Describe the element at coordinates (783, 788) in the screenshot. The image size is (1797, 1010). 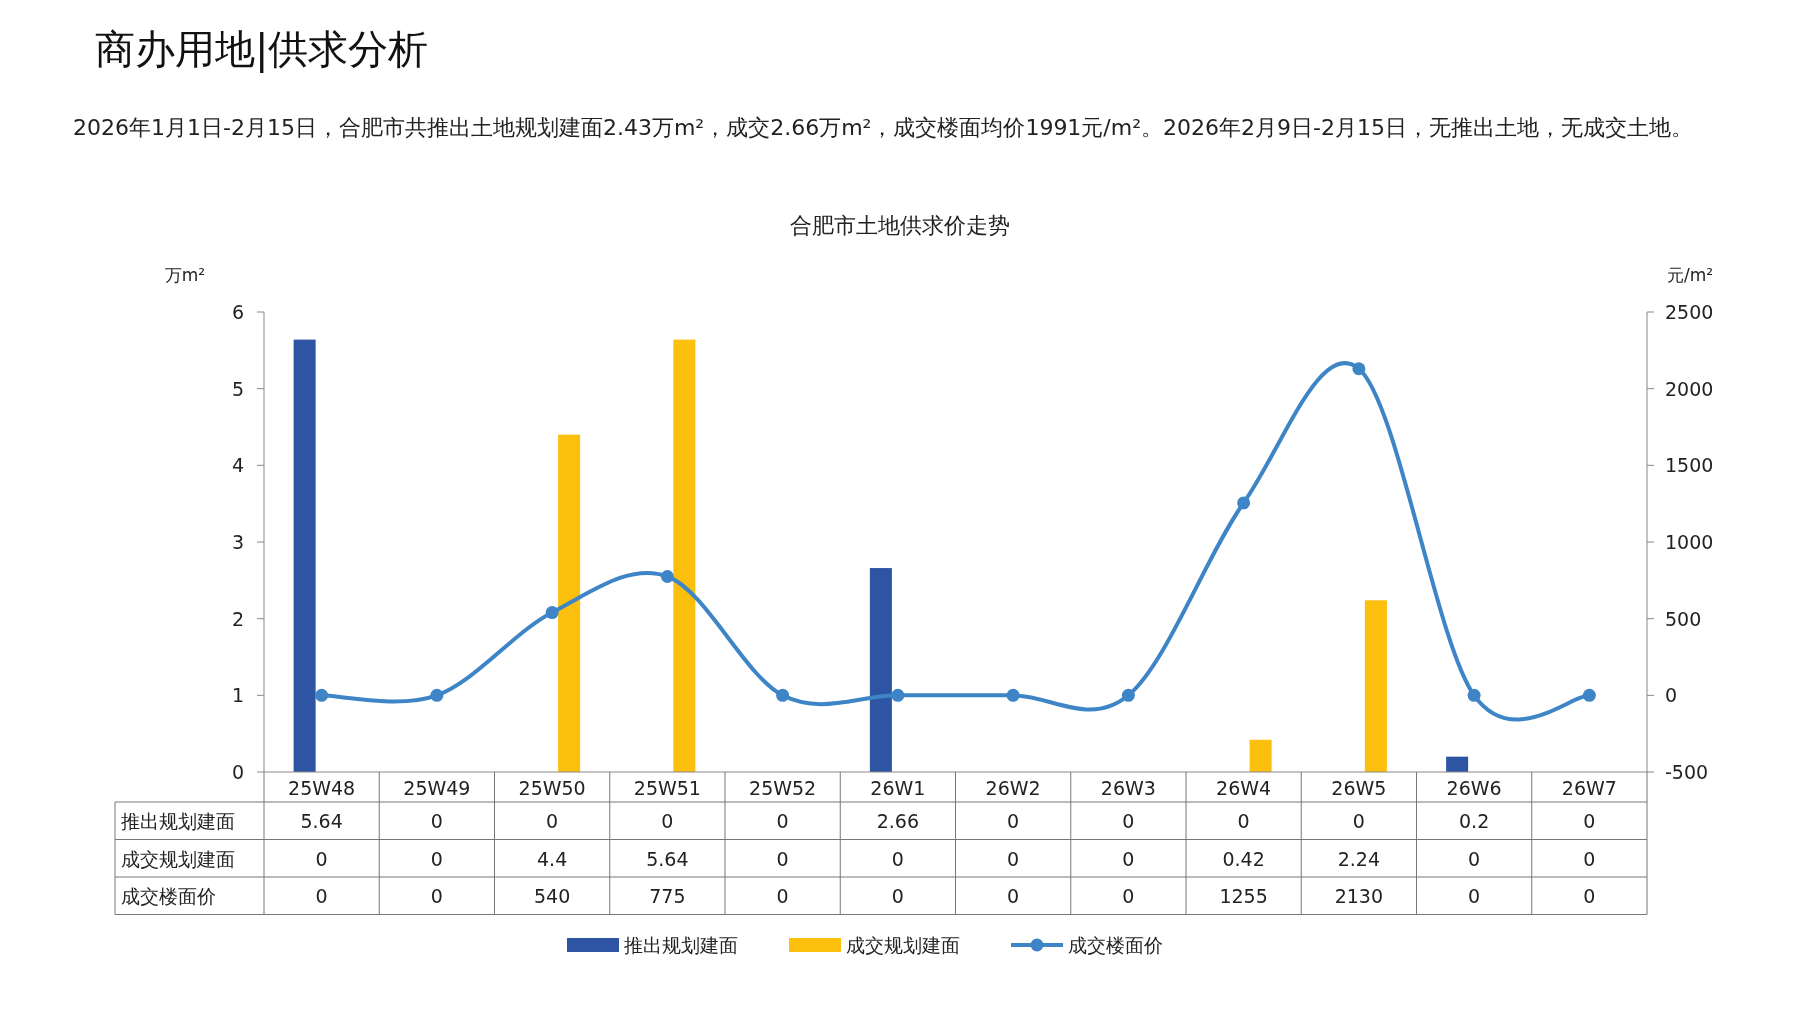
I see `x-tick-label: 25W52` at that location.